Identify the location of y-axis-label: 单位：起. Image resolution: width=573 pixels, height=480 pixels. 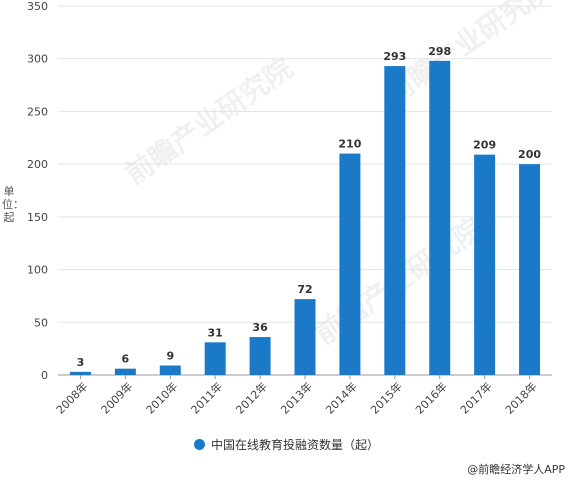
(13, 204).